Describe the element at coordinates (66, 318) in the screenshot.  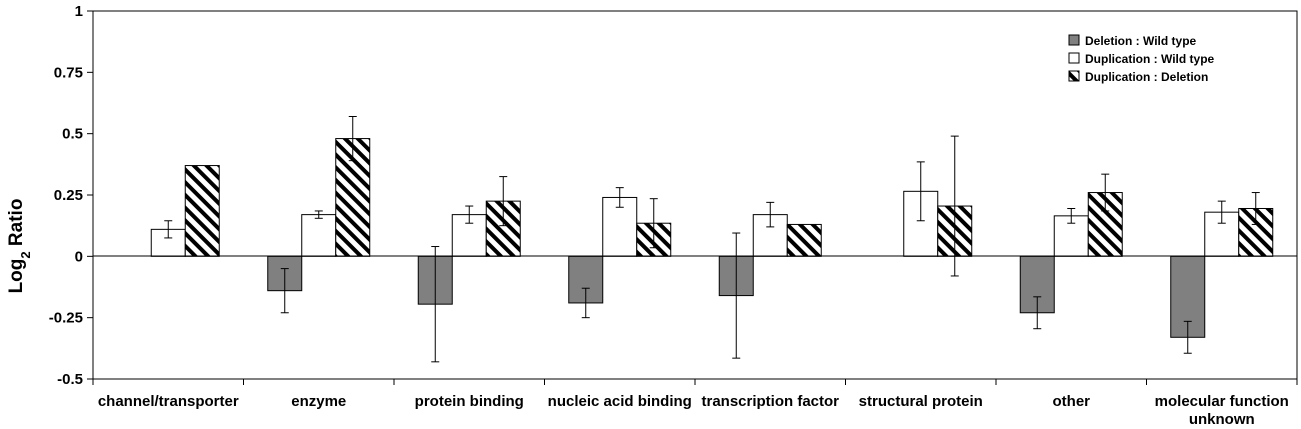
I see `y-tick-label: -0.25` at that location.